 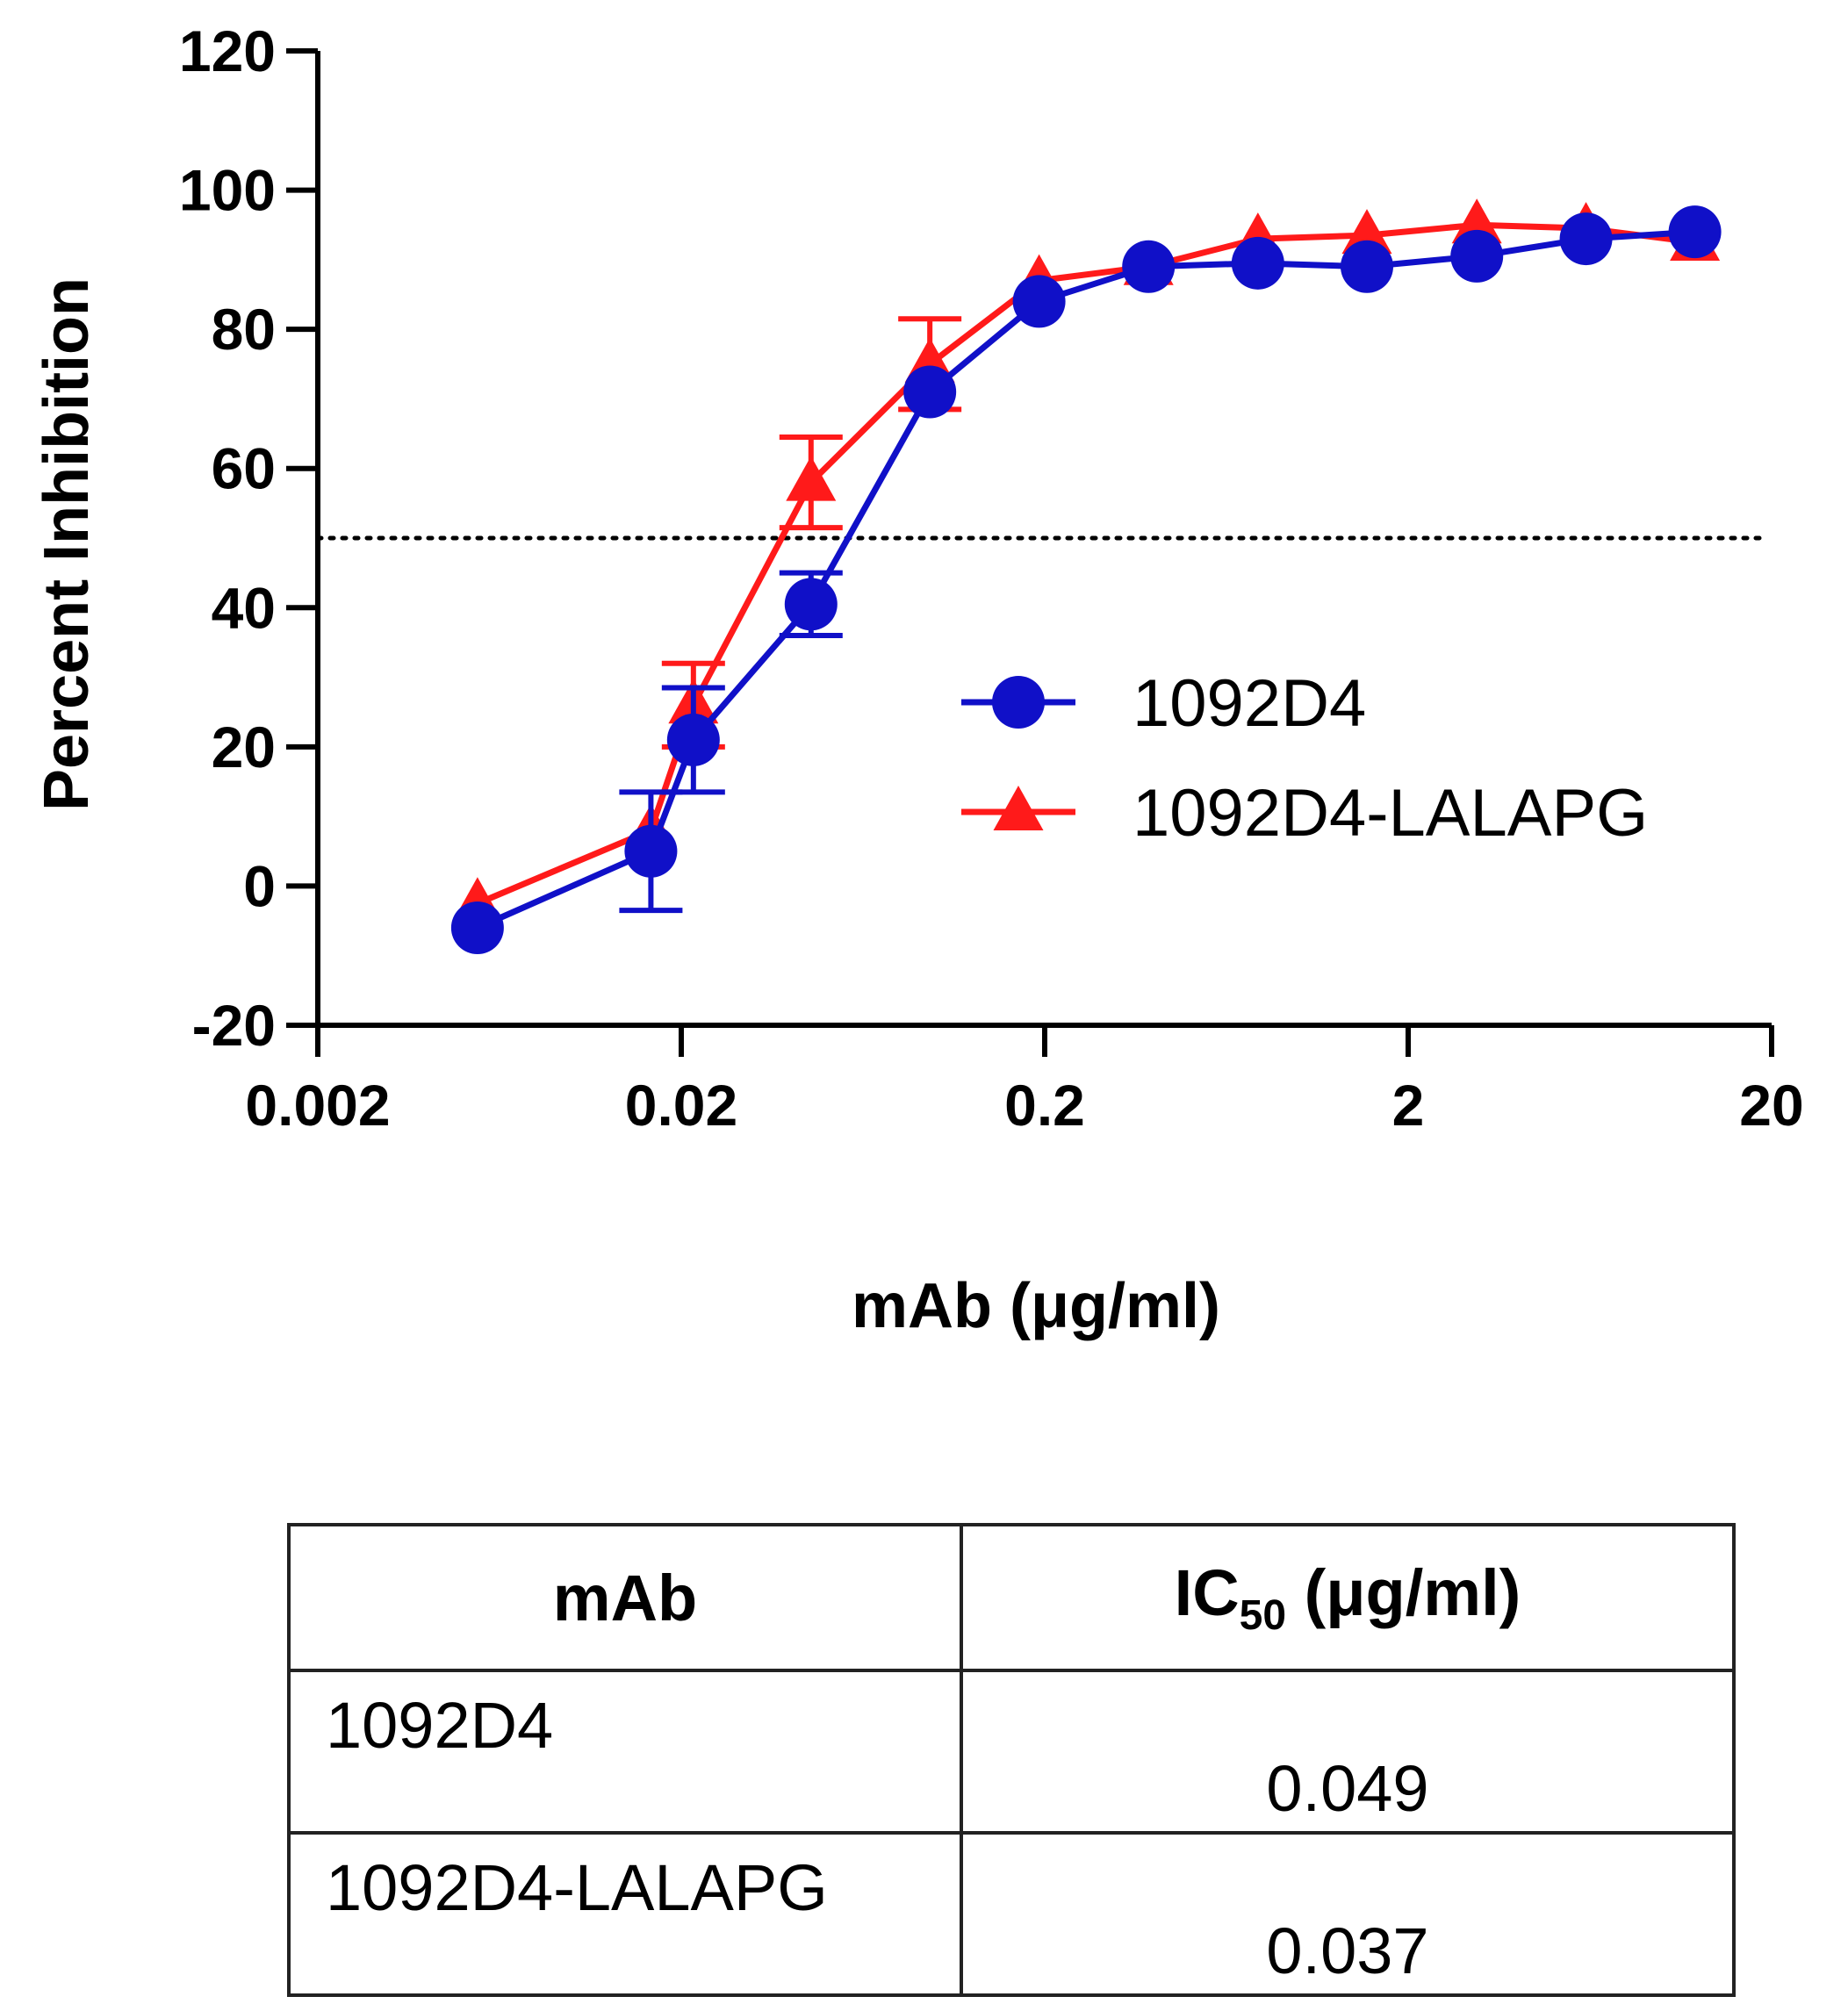 What do you see at coordinates (1305, 758) in the screenshot?
I see `legend: 1092D4 1092D4-LALAPG` at bounding box center [1305, 758].